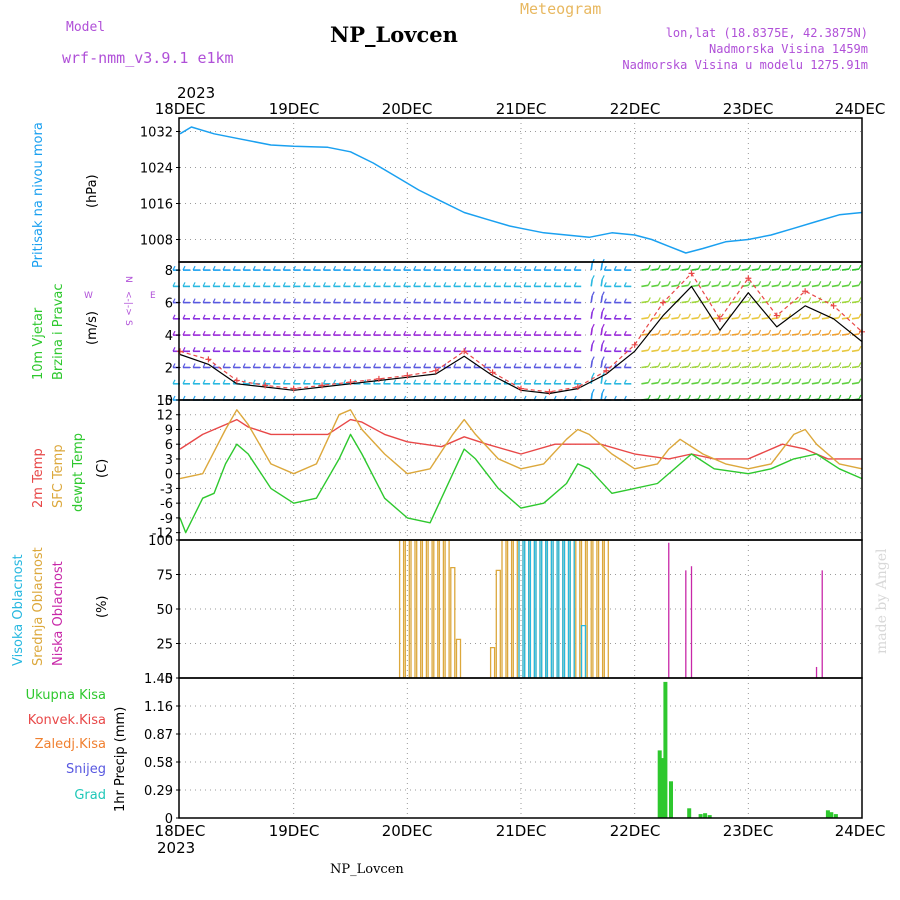 This screenshot has height=900, width=900. What do you see at coordinates (166, 489) in the screenshot?
I see `y-tick-label: -3` at bounding box center [166, 489].